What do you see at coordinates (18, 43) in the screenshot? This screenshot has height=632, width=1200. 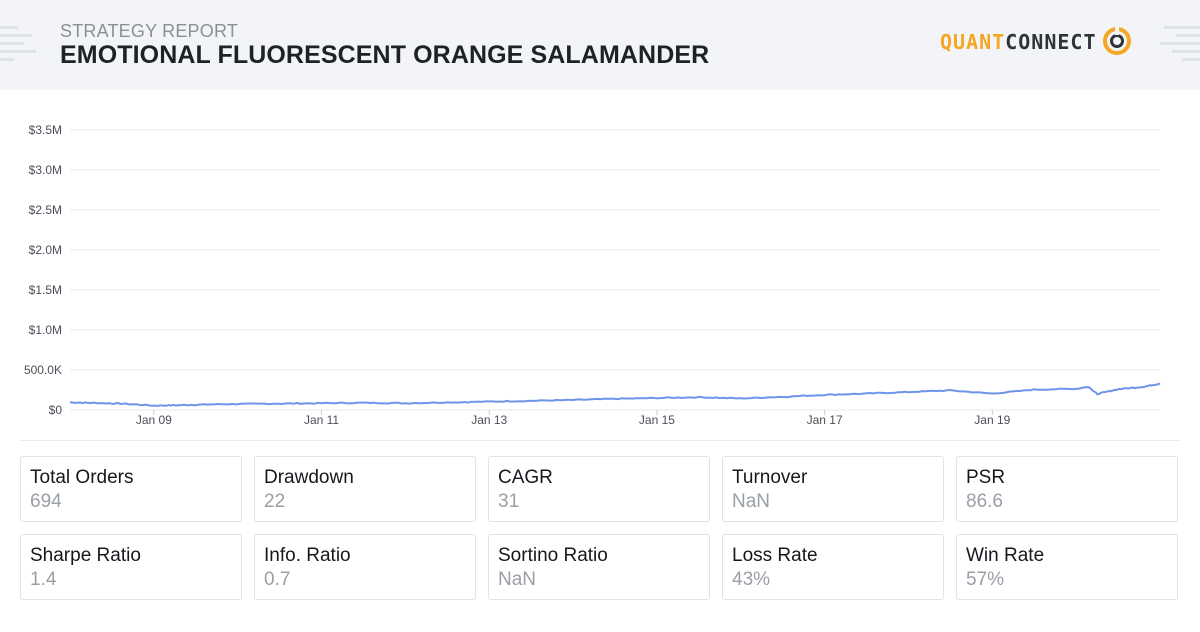 I see `decorative-lines-left` at bounding box center [18, 43].